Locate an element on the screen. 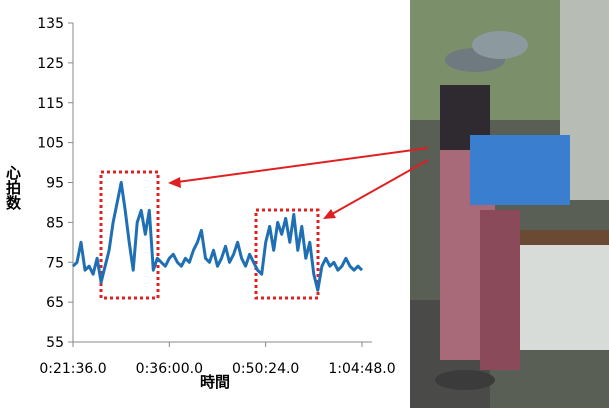 The width and height of the screenshot is (609, 412). x-tick-label: 0:50:24.0 is located at coordinates (265, 369).